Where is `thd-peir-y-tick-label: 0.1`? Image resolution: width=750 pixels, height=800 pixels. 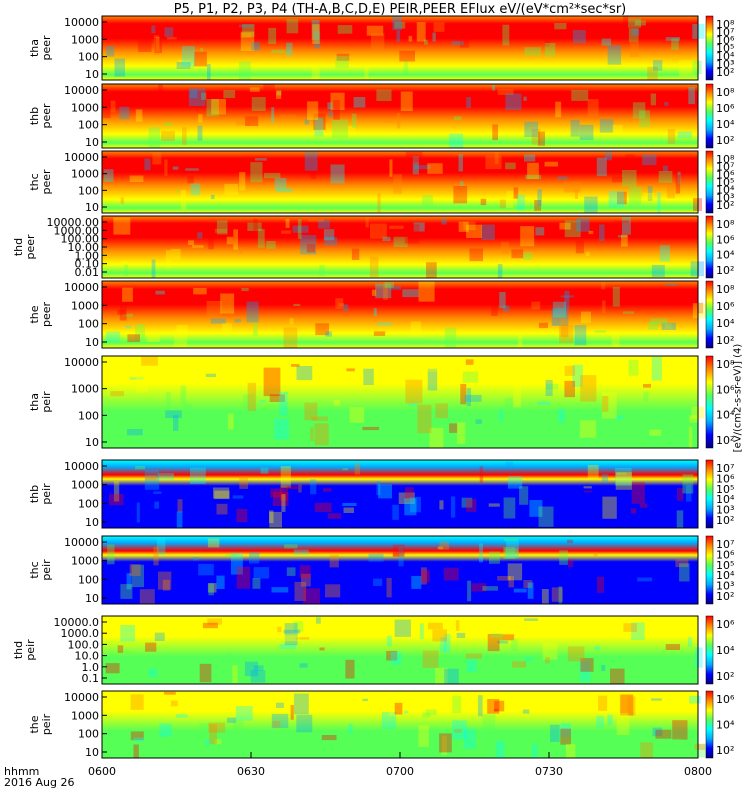
thd-peir-y-tick-label: 0.1 is located at coordinates (91, 678).